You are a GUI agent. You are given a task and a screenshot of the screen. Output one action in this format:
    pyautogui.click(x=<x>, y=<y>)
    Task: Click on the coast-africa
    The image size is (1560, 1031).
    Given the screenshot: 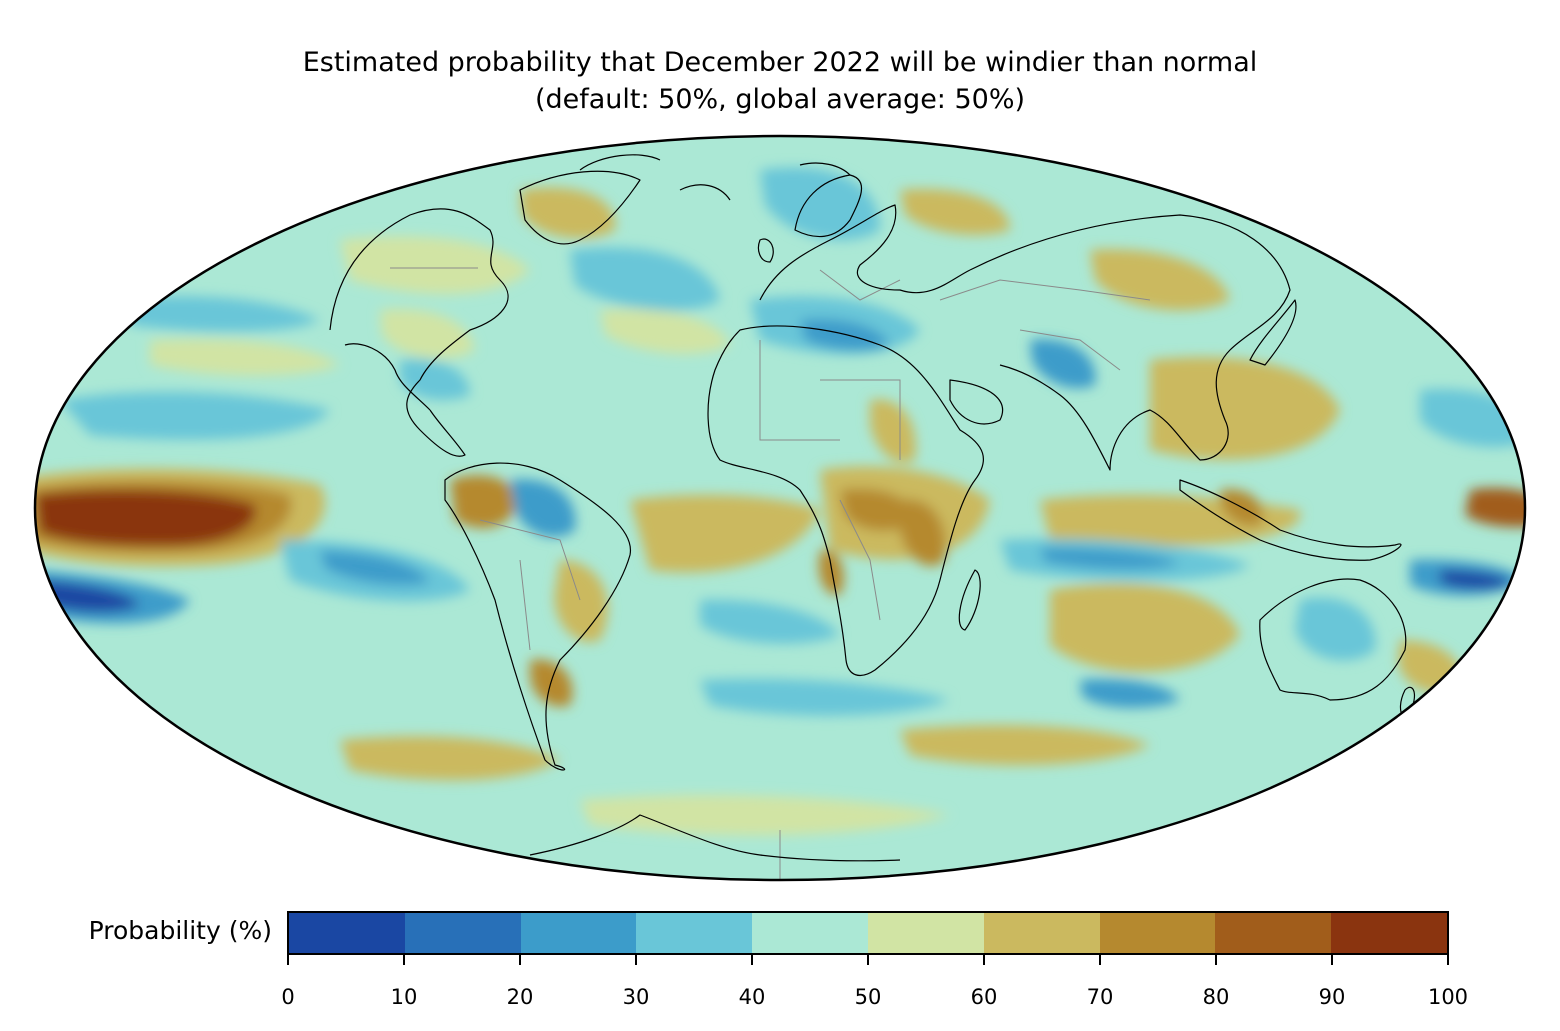 What is the action you would take?
    pyautogui.click(x=845, y=501)
    